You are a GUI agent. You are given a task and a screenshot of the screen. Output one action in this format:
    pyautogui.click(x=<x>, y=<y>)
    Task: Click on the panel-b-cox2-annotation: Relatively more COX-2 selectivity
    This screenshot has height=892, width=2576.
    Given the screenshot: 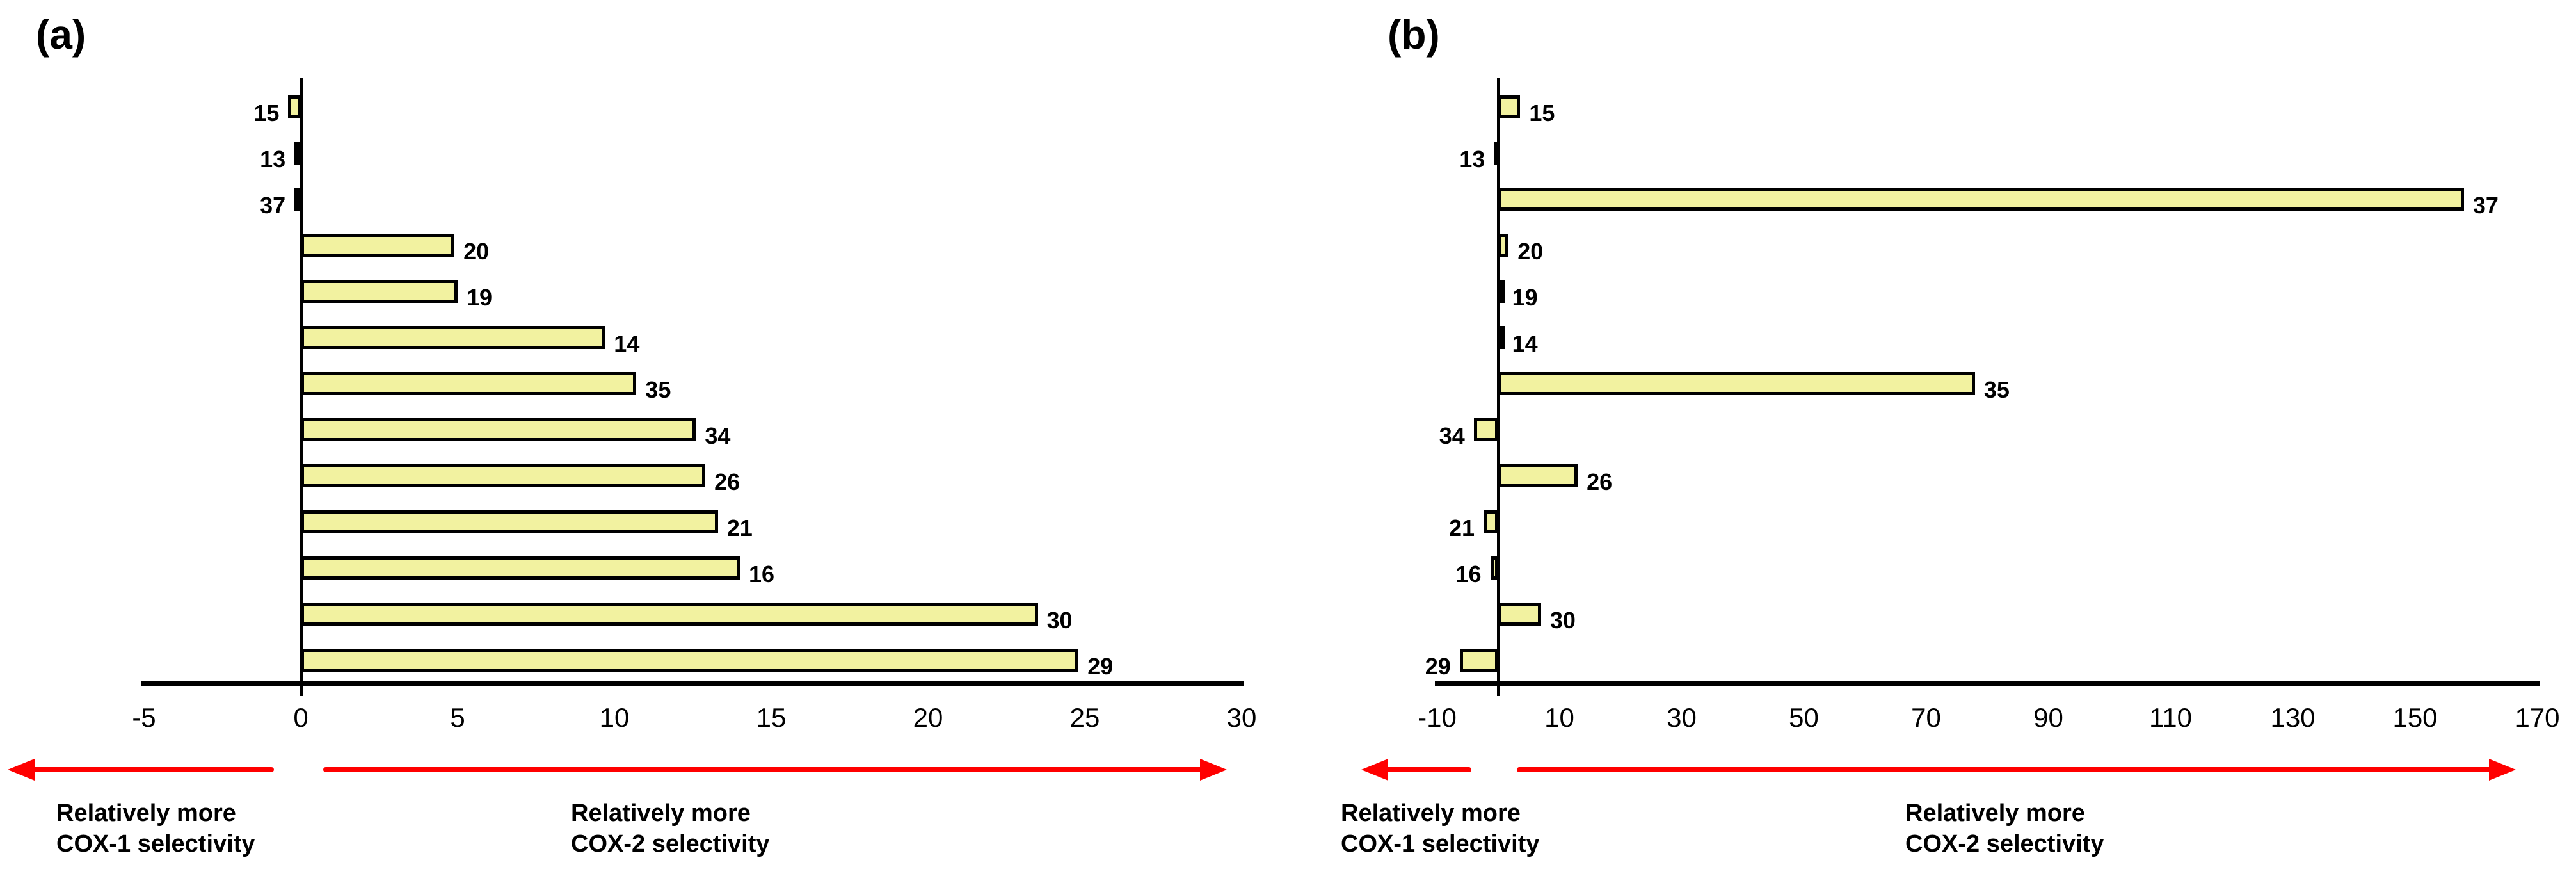 What is the action you would take?
    pyautogui.click(x=2004, y=828)
    